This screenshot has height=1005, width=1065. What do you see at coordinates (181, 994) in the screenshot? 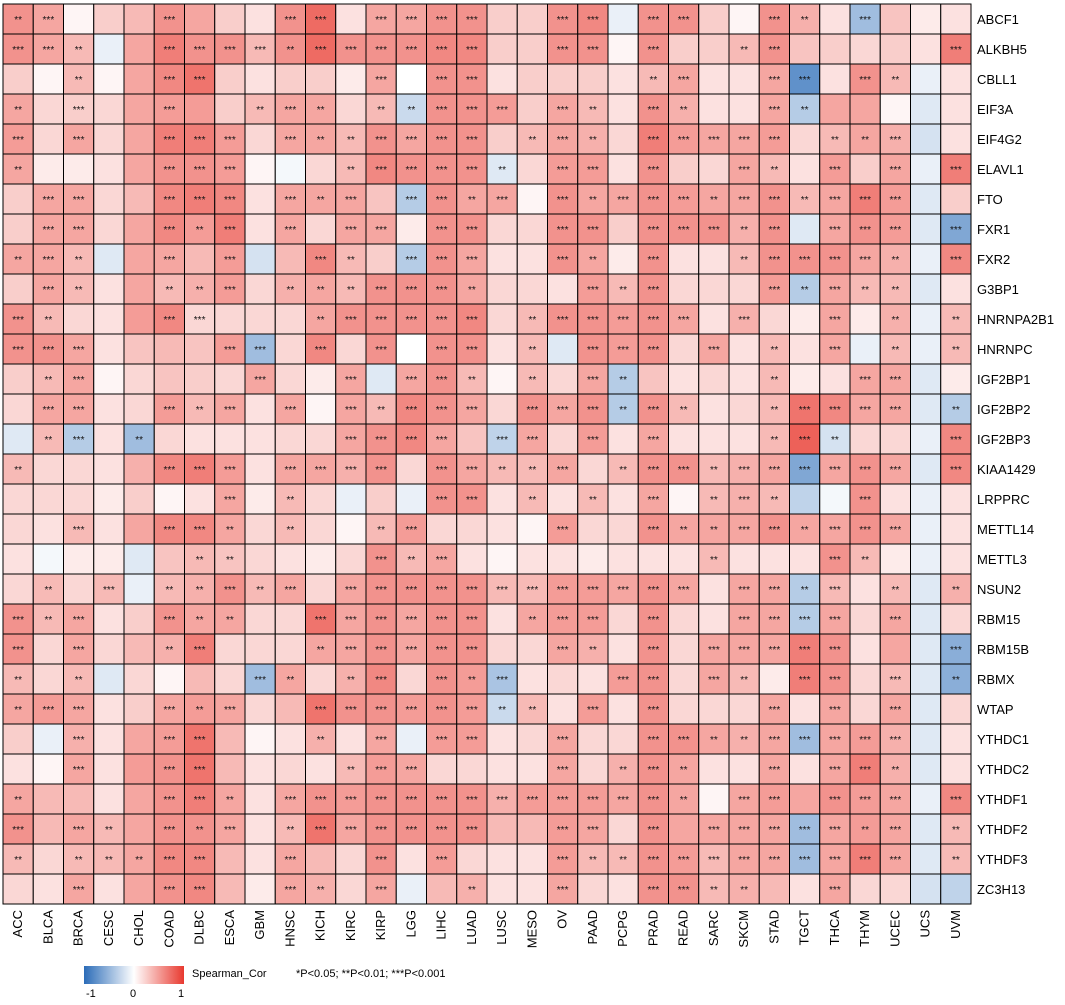
I see `colorbar-tick-max: 1` at bounding box center [181, 994].